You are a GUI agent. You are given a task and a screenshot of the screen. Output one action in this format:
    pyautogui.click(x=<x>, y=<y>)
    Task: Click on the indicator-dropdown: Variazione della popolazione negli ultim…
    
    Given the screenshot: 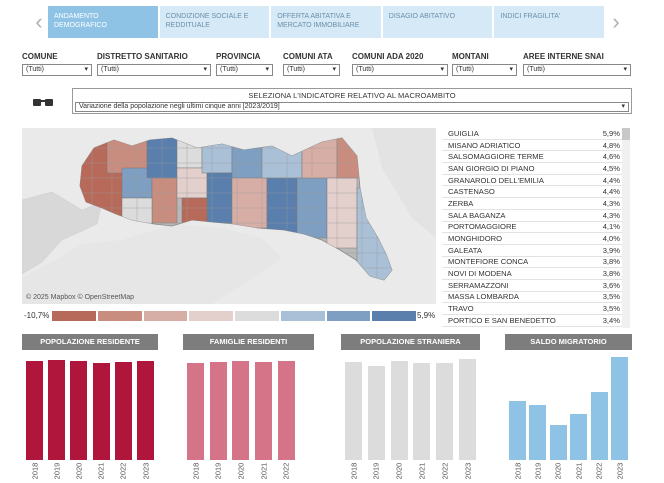 What is the action you would take?
    pyautogui.click(x=352, y=107)
    